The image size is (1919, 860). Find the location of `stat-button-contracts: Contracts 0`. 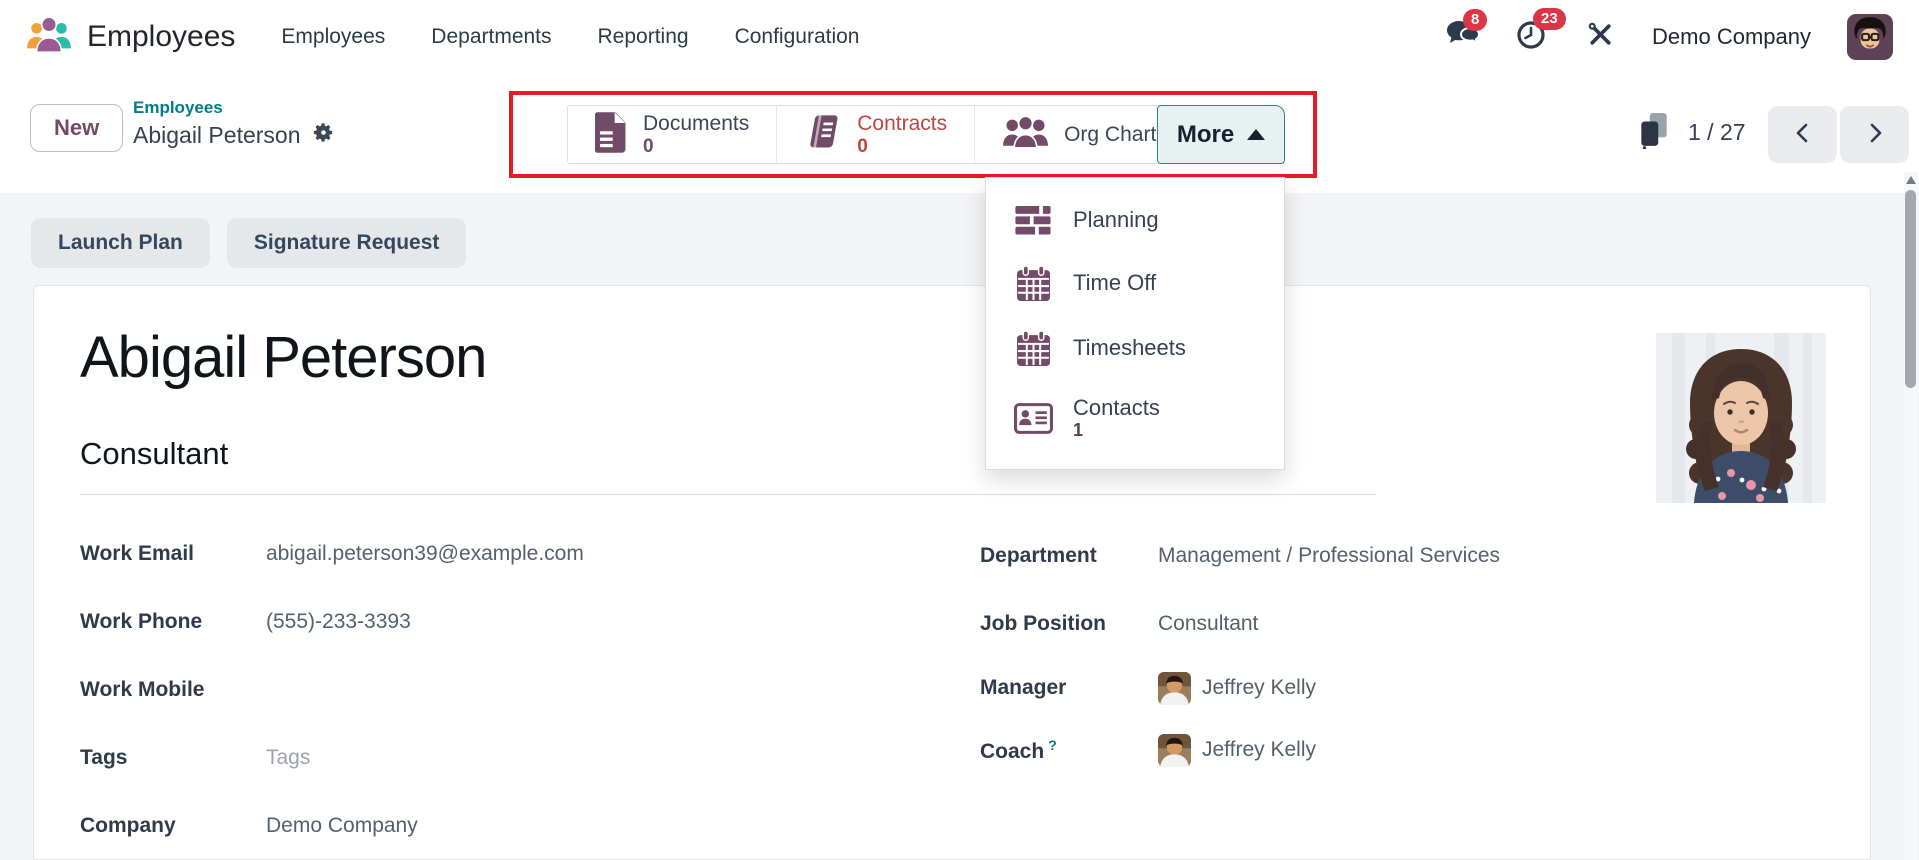

stat-button-contracts: Contracts 0 is located at coordinates (875, 134).